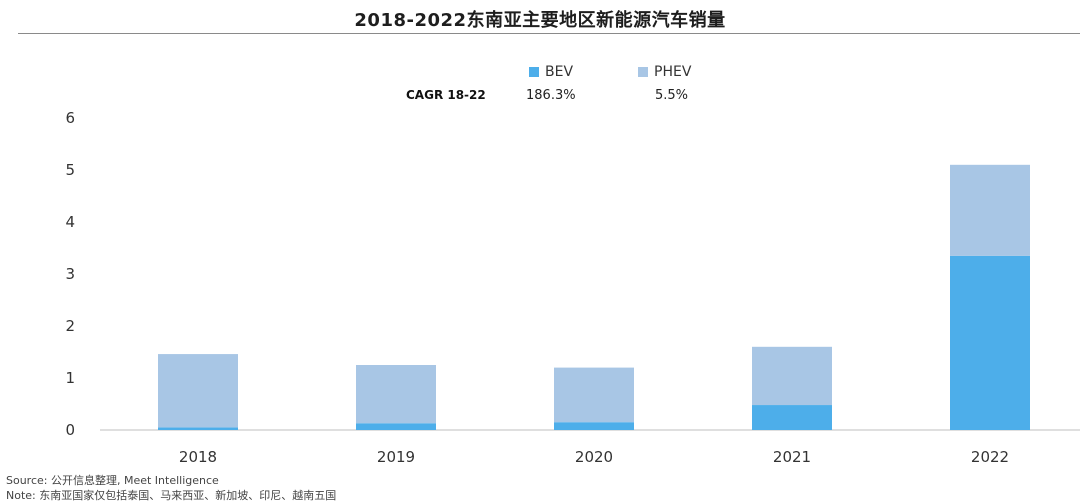 This screenshot has height=504, width=1080. I want to click on scope-note: Note: 东南亚国家仅包括泰国、马来西亚、新加坡、印尼、越南五国, so click(171, 495).